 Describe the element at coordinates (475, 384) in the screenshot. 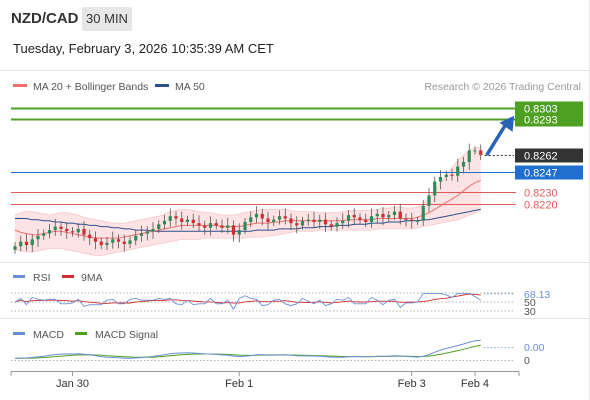

I see `time-axis-label: Feb 4` at that location.